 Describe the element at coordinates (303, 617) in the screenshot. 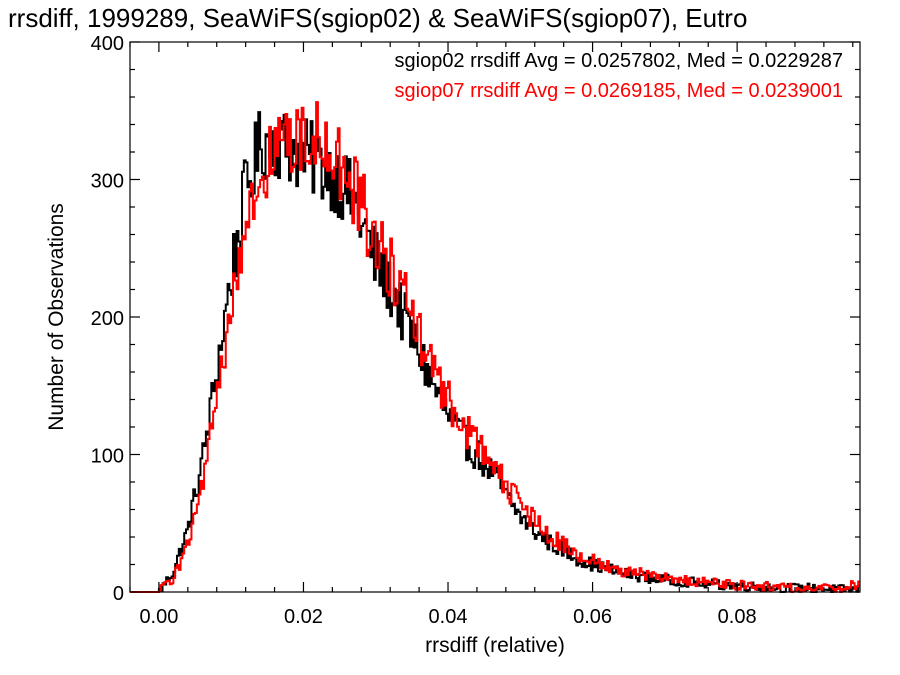

I see `x-tick-label: 0.02` at that location.